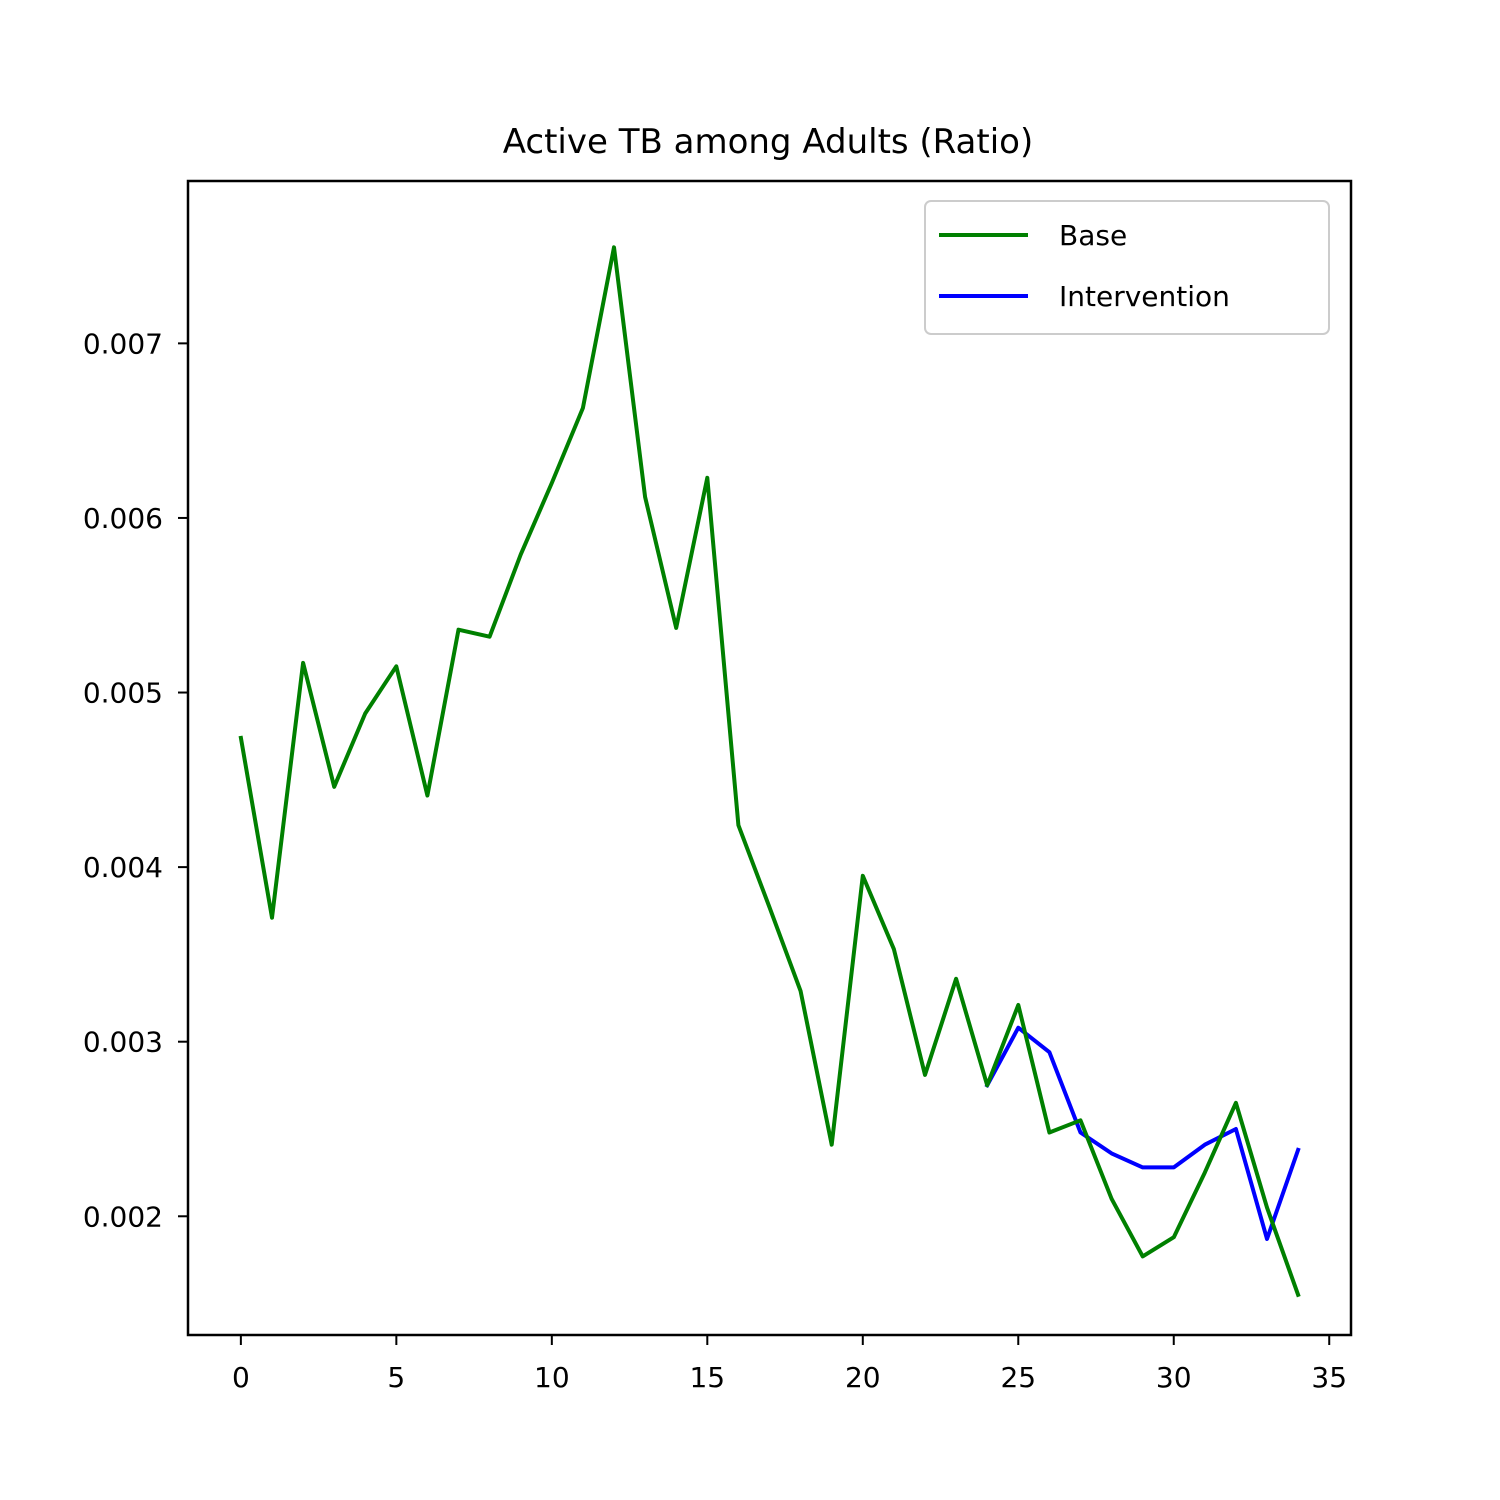 Image resolution: width=1500 pixels, height=1500 pixels. What do you see at coordinates (1329, 1377) in the screenshot?
I see `x-tick-label: 35` at bounding box center [1329, 1377].